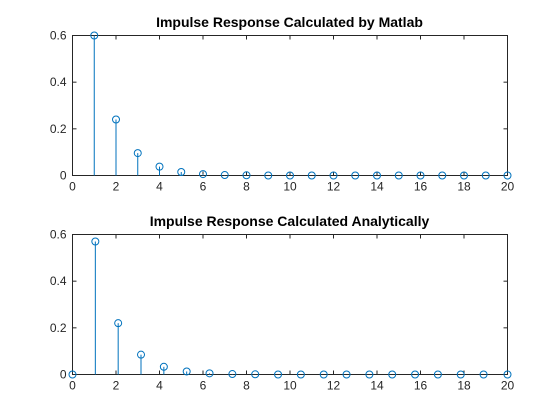 This screenshot has height=420, width=560. I want to click on subplot-2-ytick-label: 0.2, so click(58, 328).